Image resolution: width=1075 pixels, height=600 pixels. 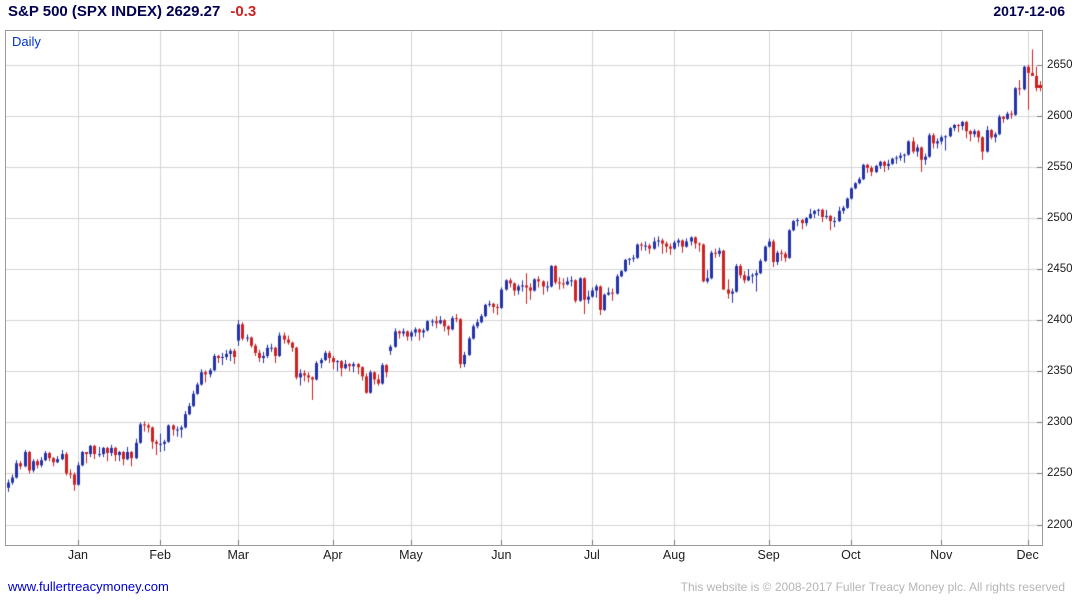 What do you see at coordinates (333, 555) in the screenshot?
I see `x-tick-label: Apr` at bounding box center [333, 555].